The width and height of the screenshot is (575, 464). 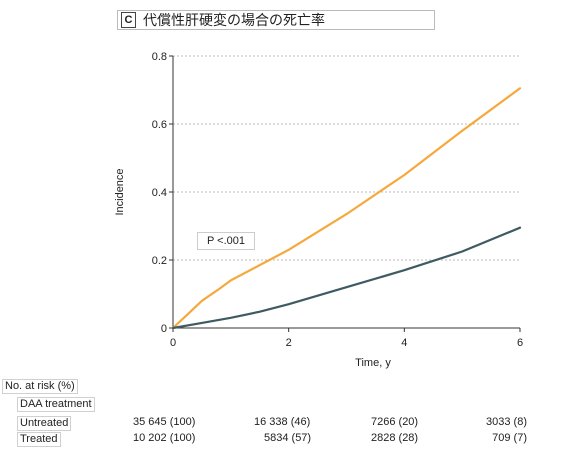 I want to click on risk-row-label-treated: Treated, so click(x=39, y=439).